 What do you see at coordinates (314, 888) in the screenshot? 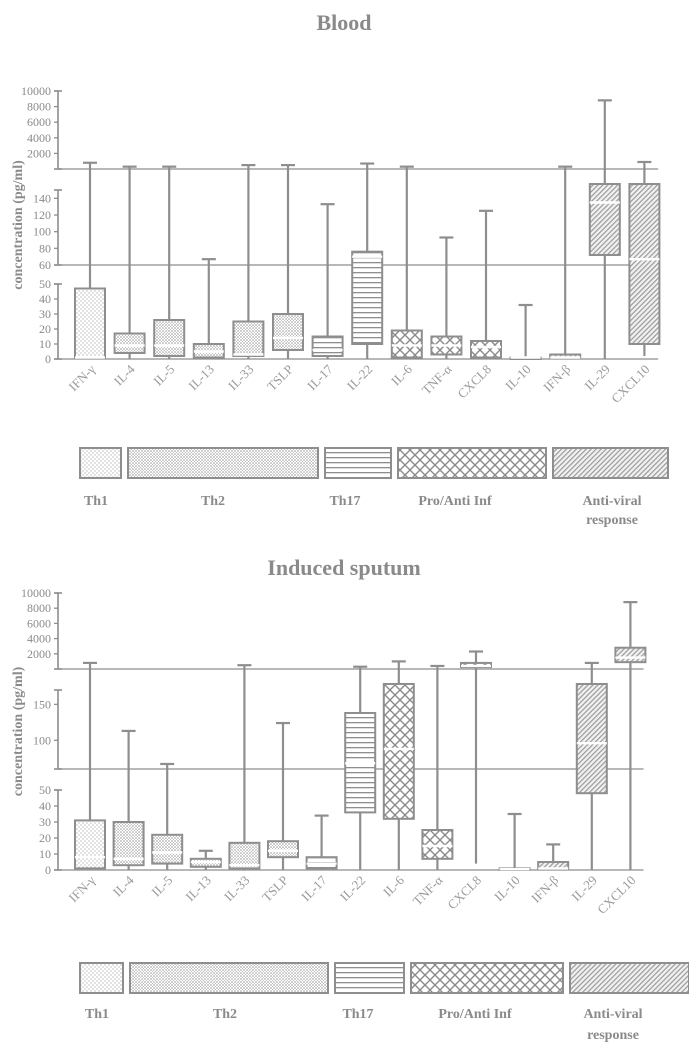
I see `x-tick-label: IL-17` at bounding box center [314, 888].